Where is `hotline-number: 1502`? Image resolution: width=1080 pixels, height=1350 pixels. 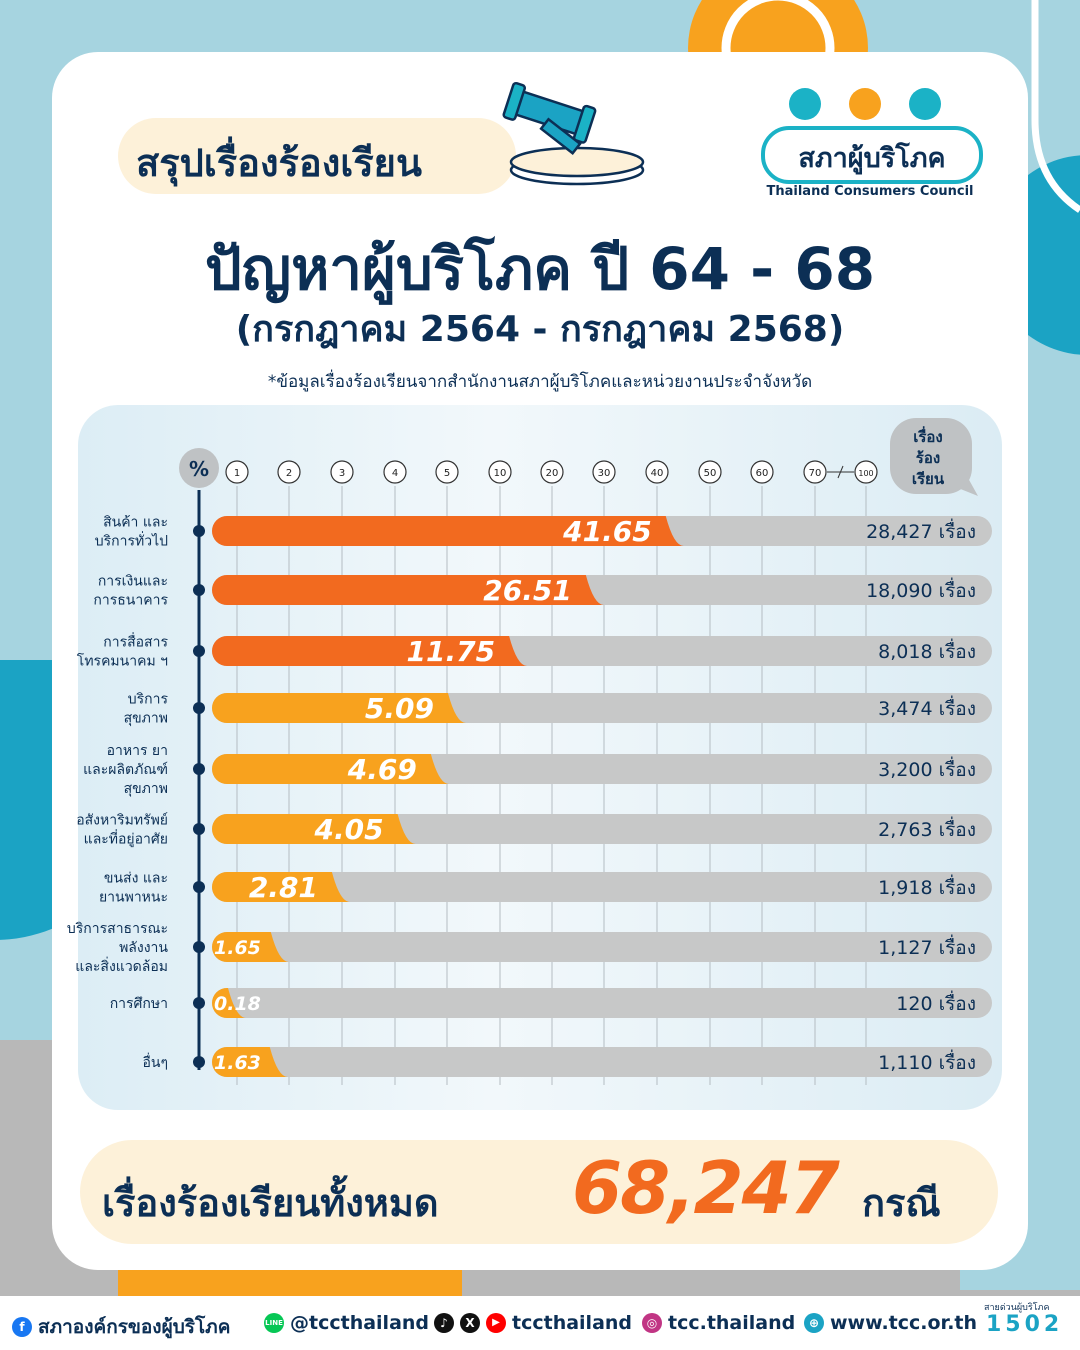
hotline-number: 1502 is located at coordinates (1025, 1324).